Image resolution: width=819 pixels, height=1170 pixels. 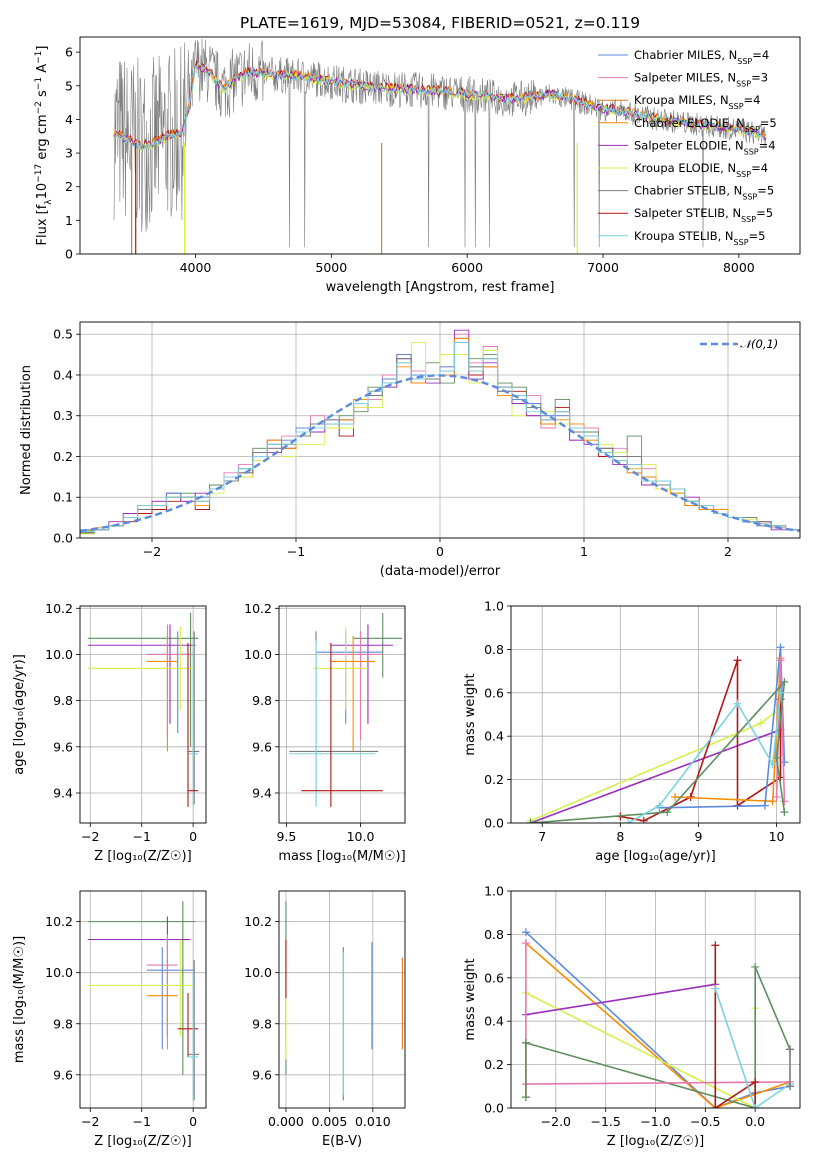 What do you see at coordinates (728, 551) in the screenshot?
I see `x-tick-label: 2` at bounding box center [728, 551].